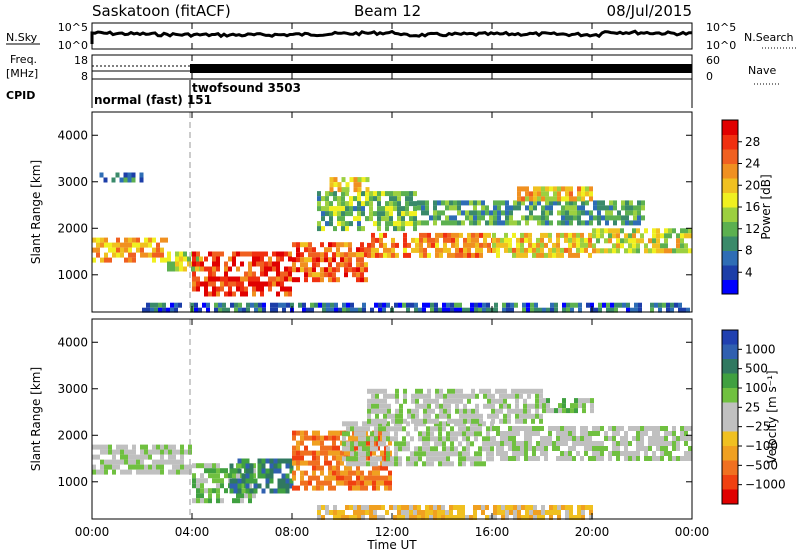  I want to click on colorbar-tick-label: 12, so click(752, 229).